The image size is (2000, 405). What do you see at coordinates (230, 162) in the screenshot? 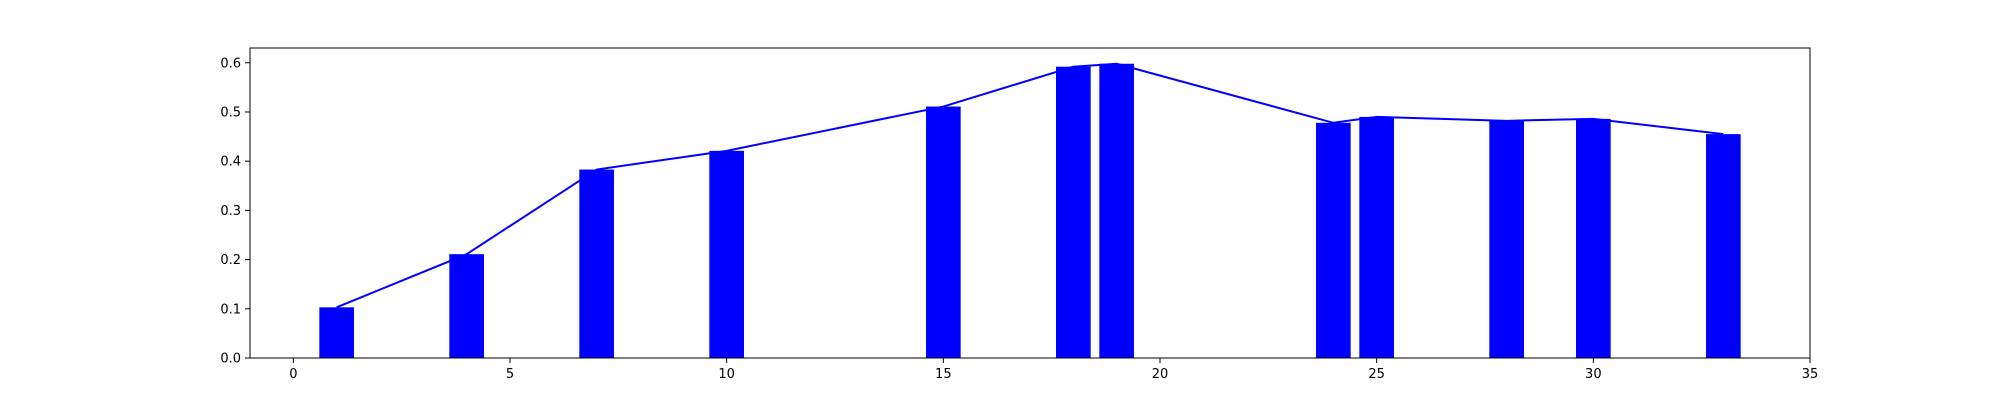
I see `y-tick-label-4: 0.4` at bounding box center [230, 162].